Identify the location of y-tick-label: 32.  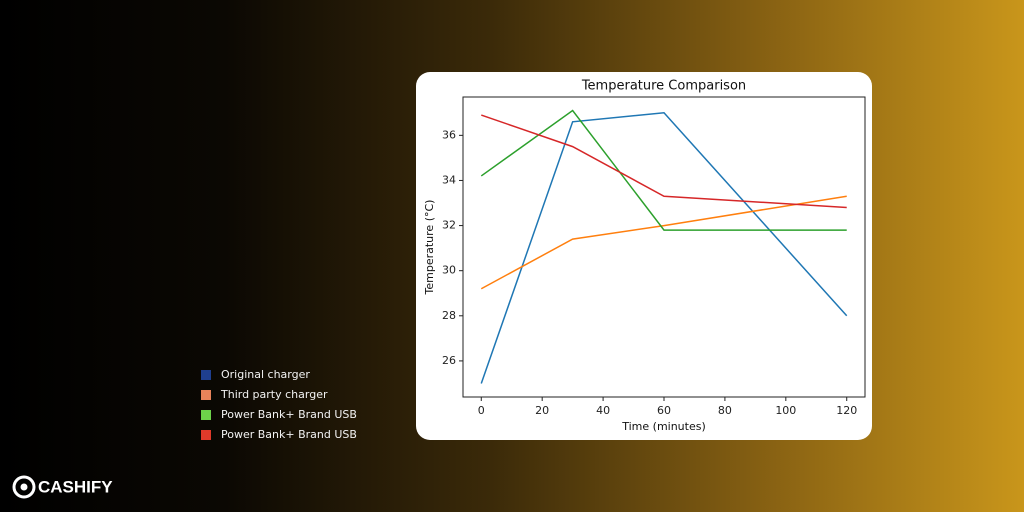
(449, 225).